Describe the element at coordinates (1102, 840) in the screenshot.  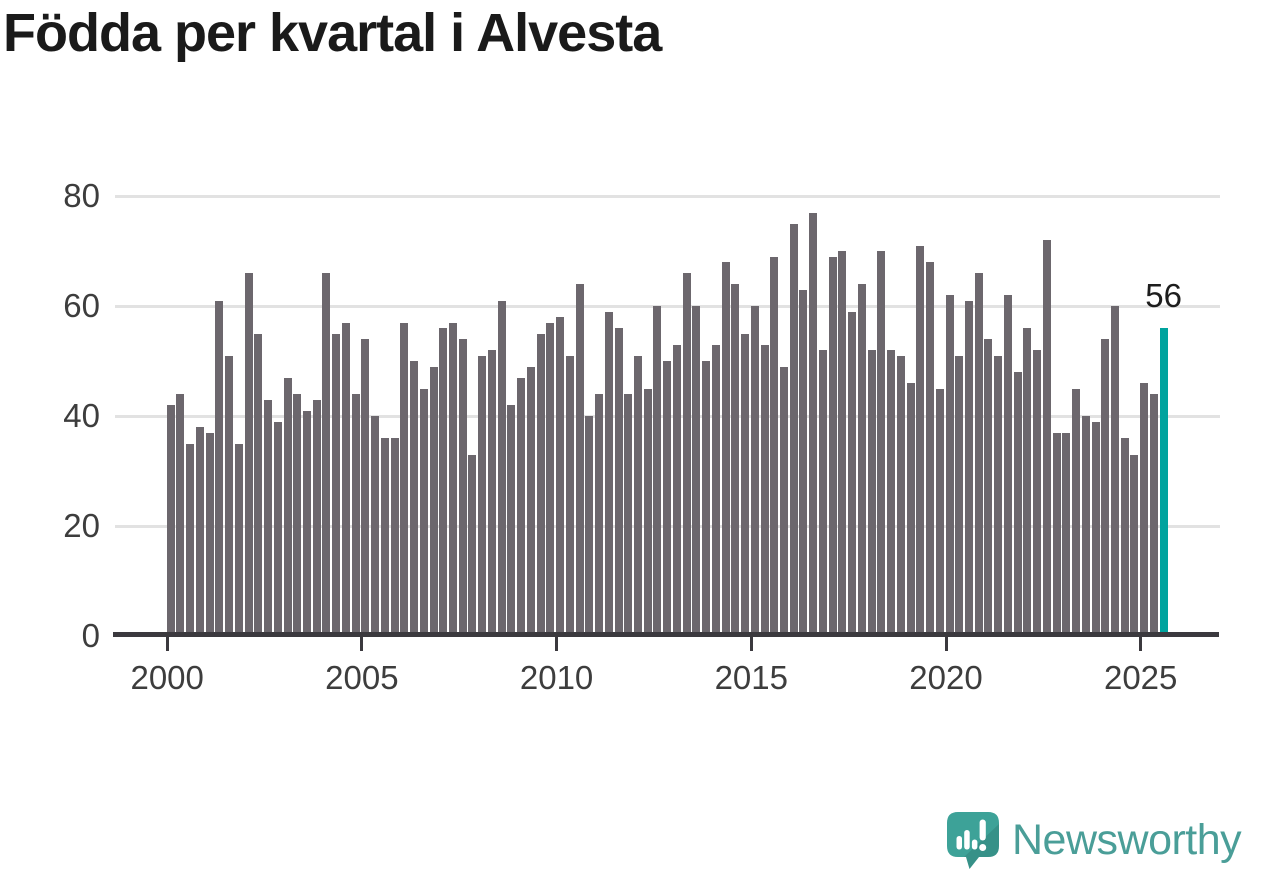
I see `newsworthy-logo: Newsworthy` at that location.